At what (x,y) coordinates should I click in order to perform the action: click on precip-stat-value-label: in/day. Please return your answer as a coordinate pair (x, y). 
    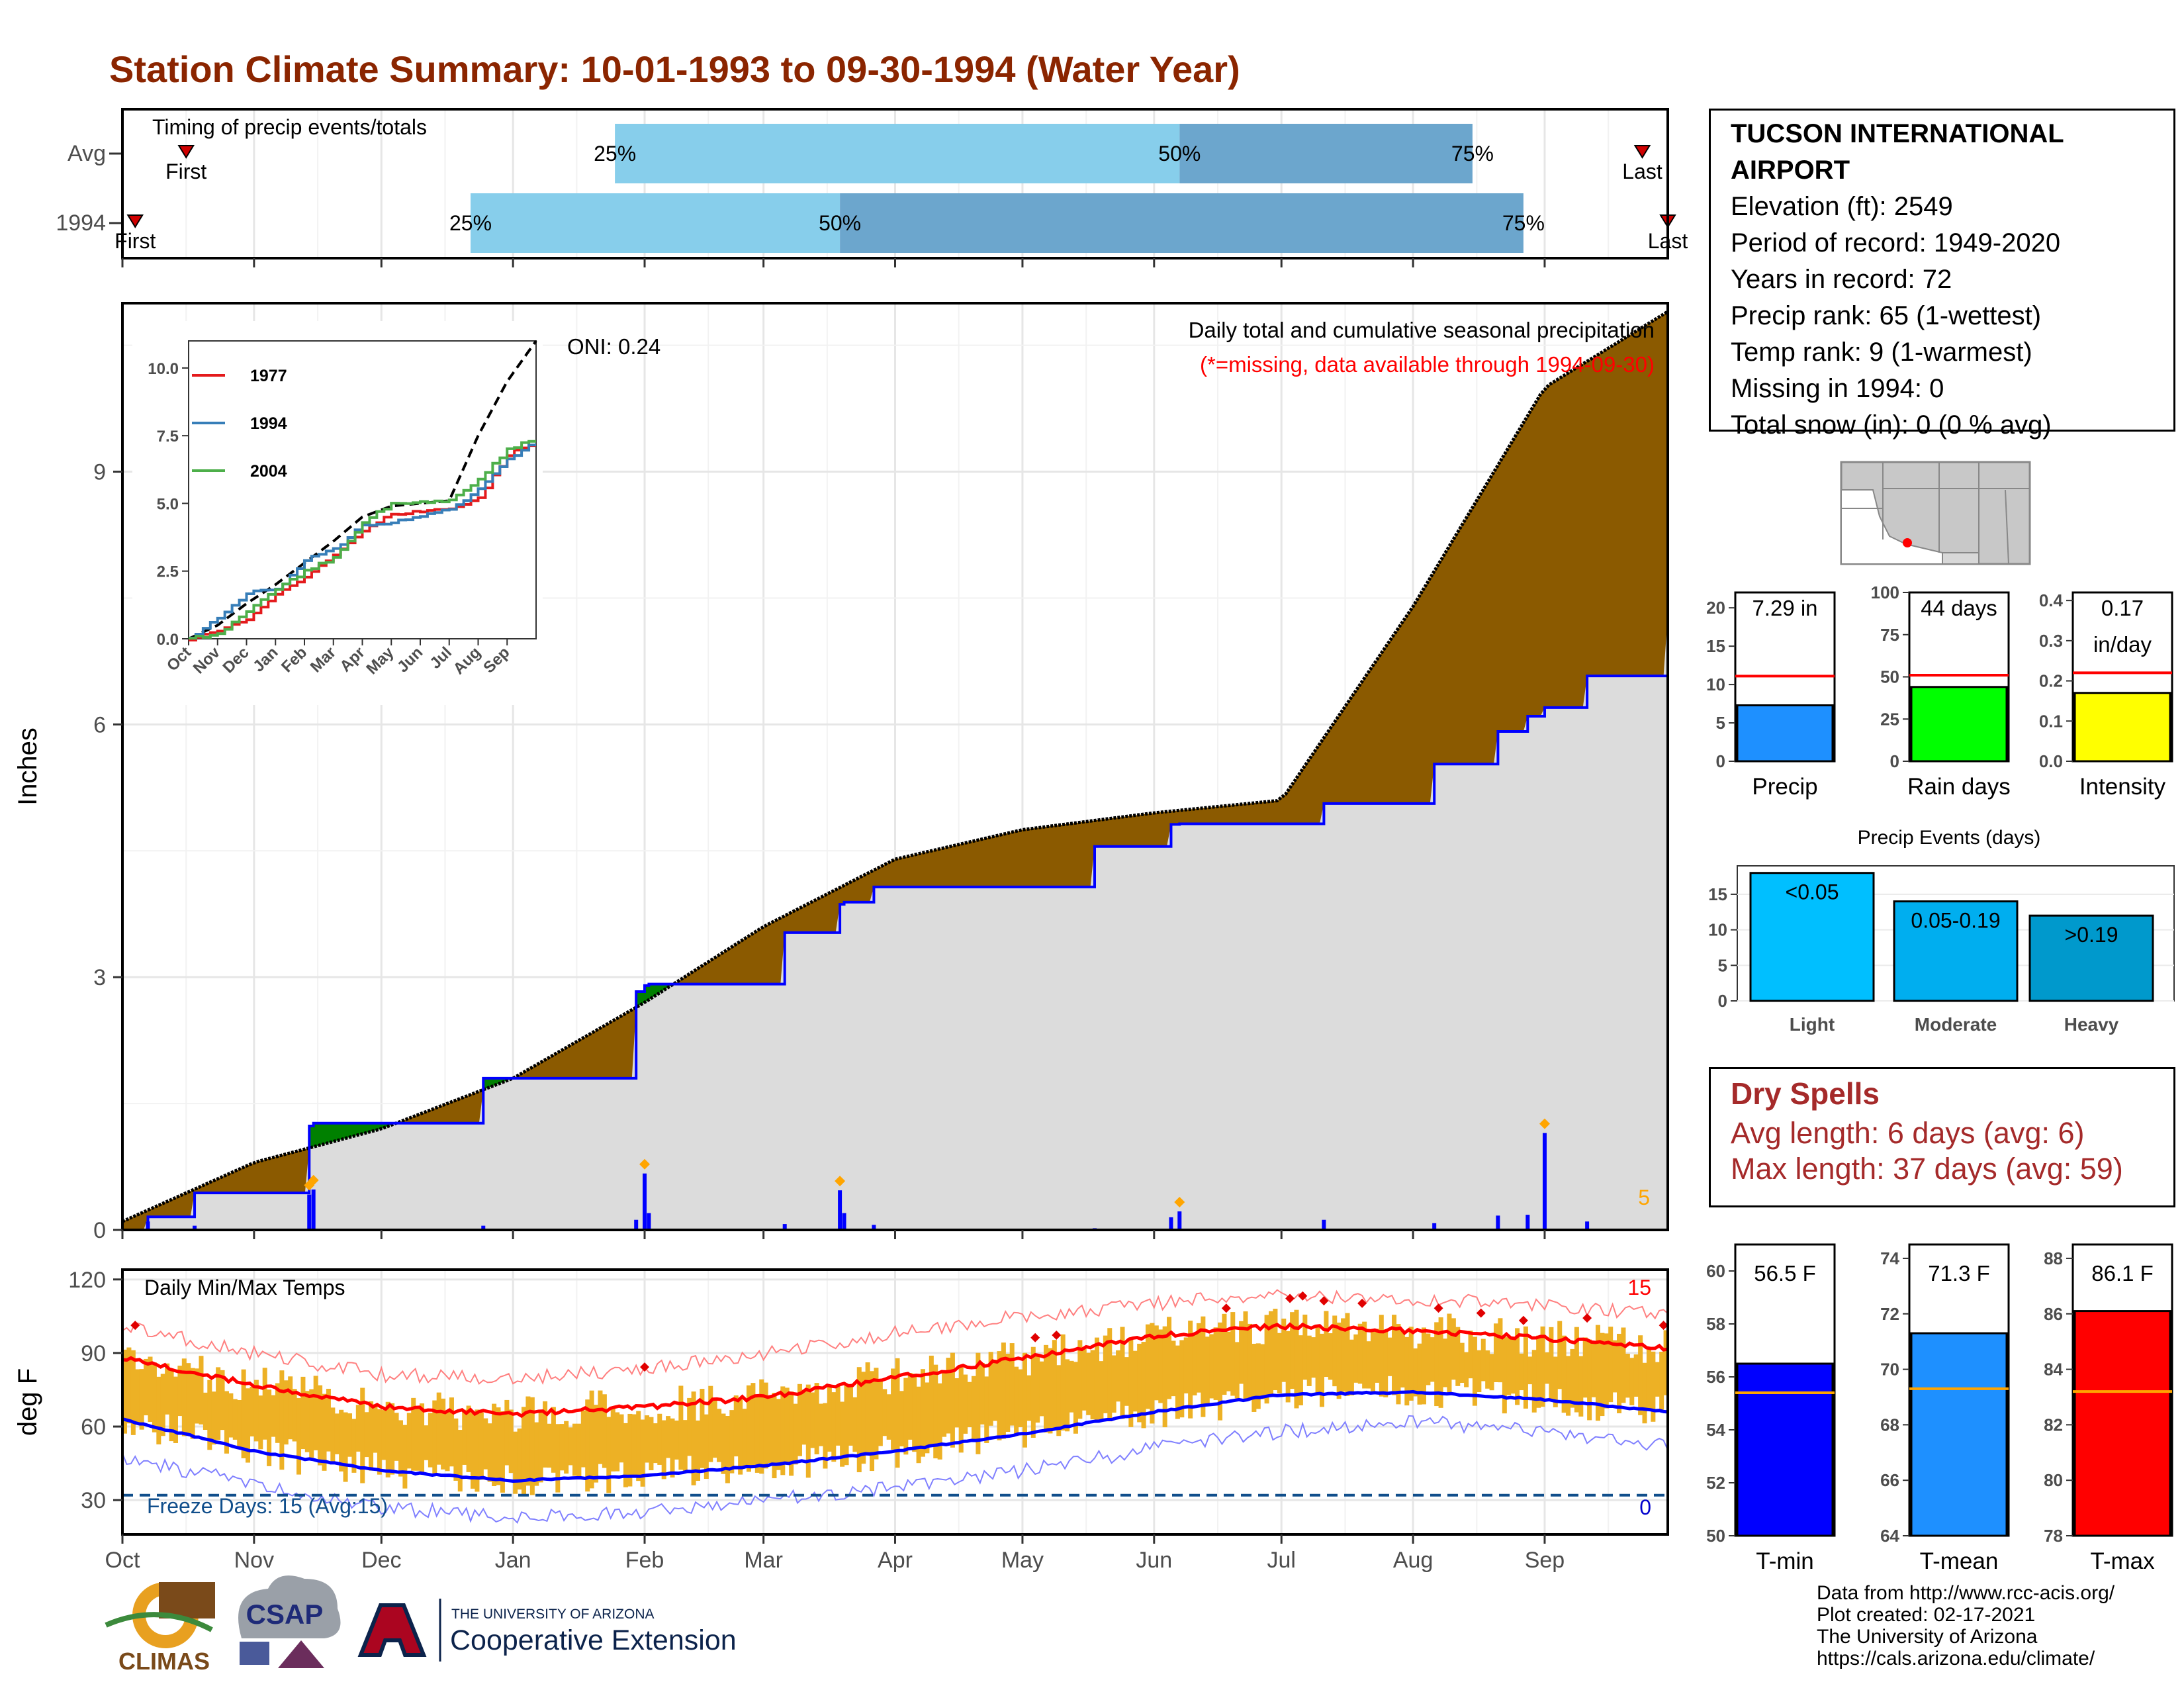
    Looking at the image, I should click on (2122, 644).